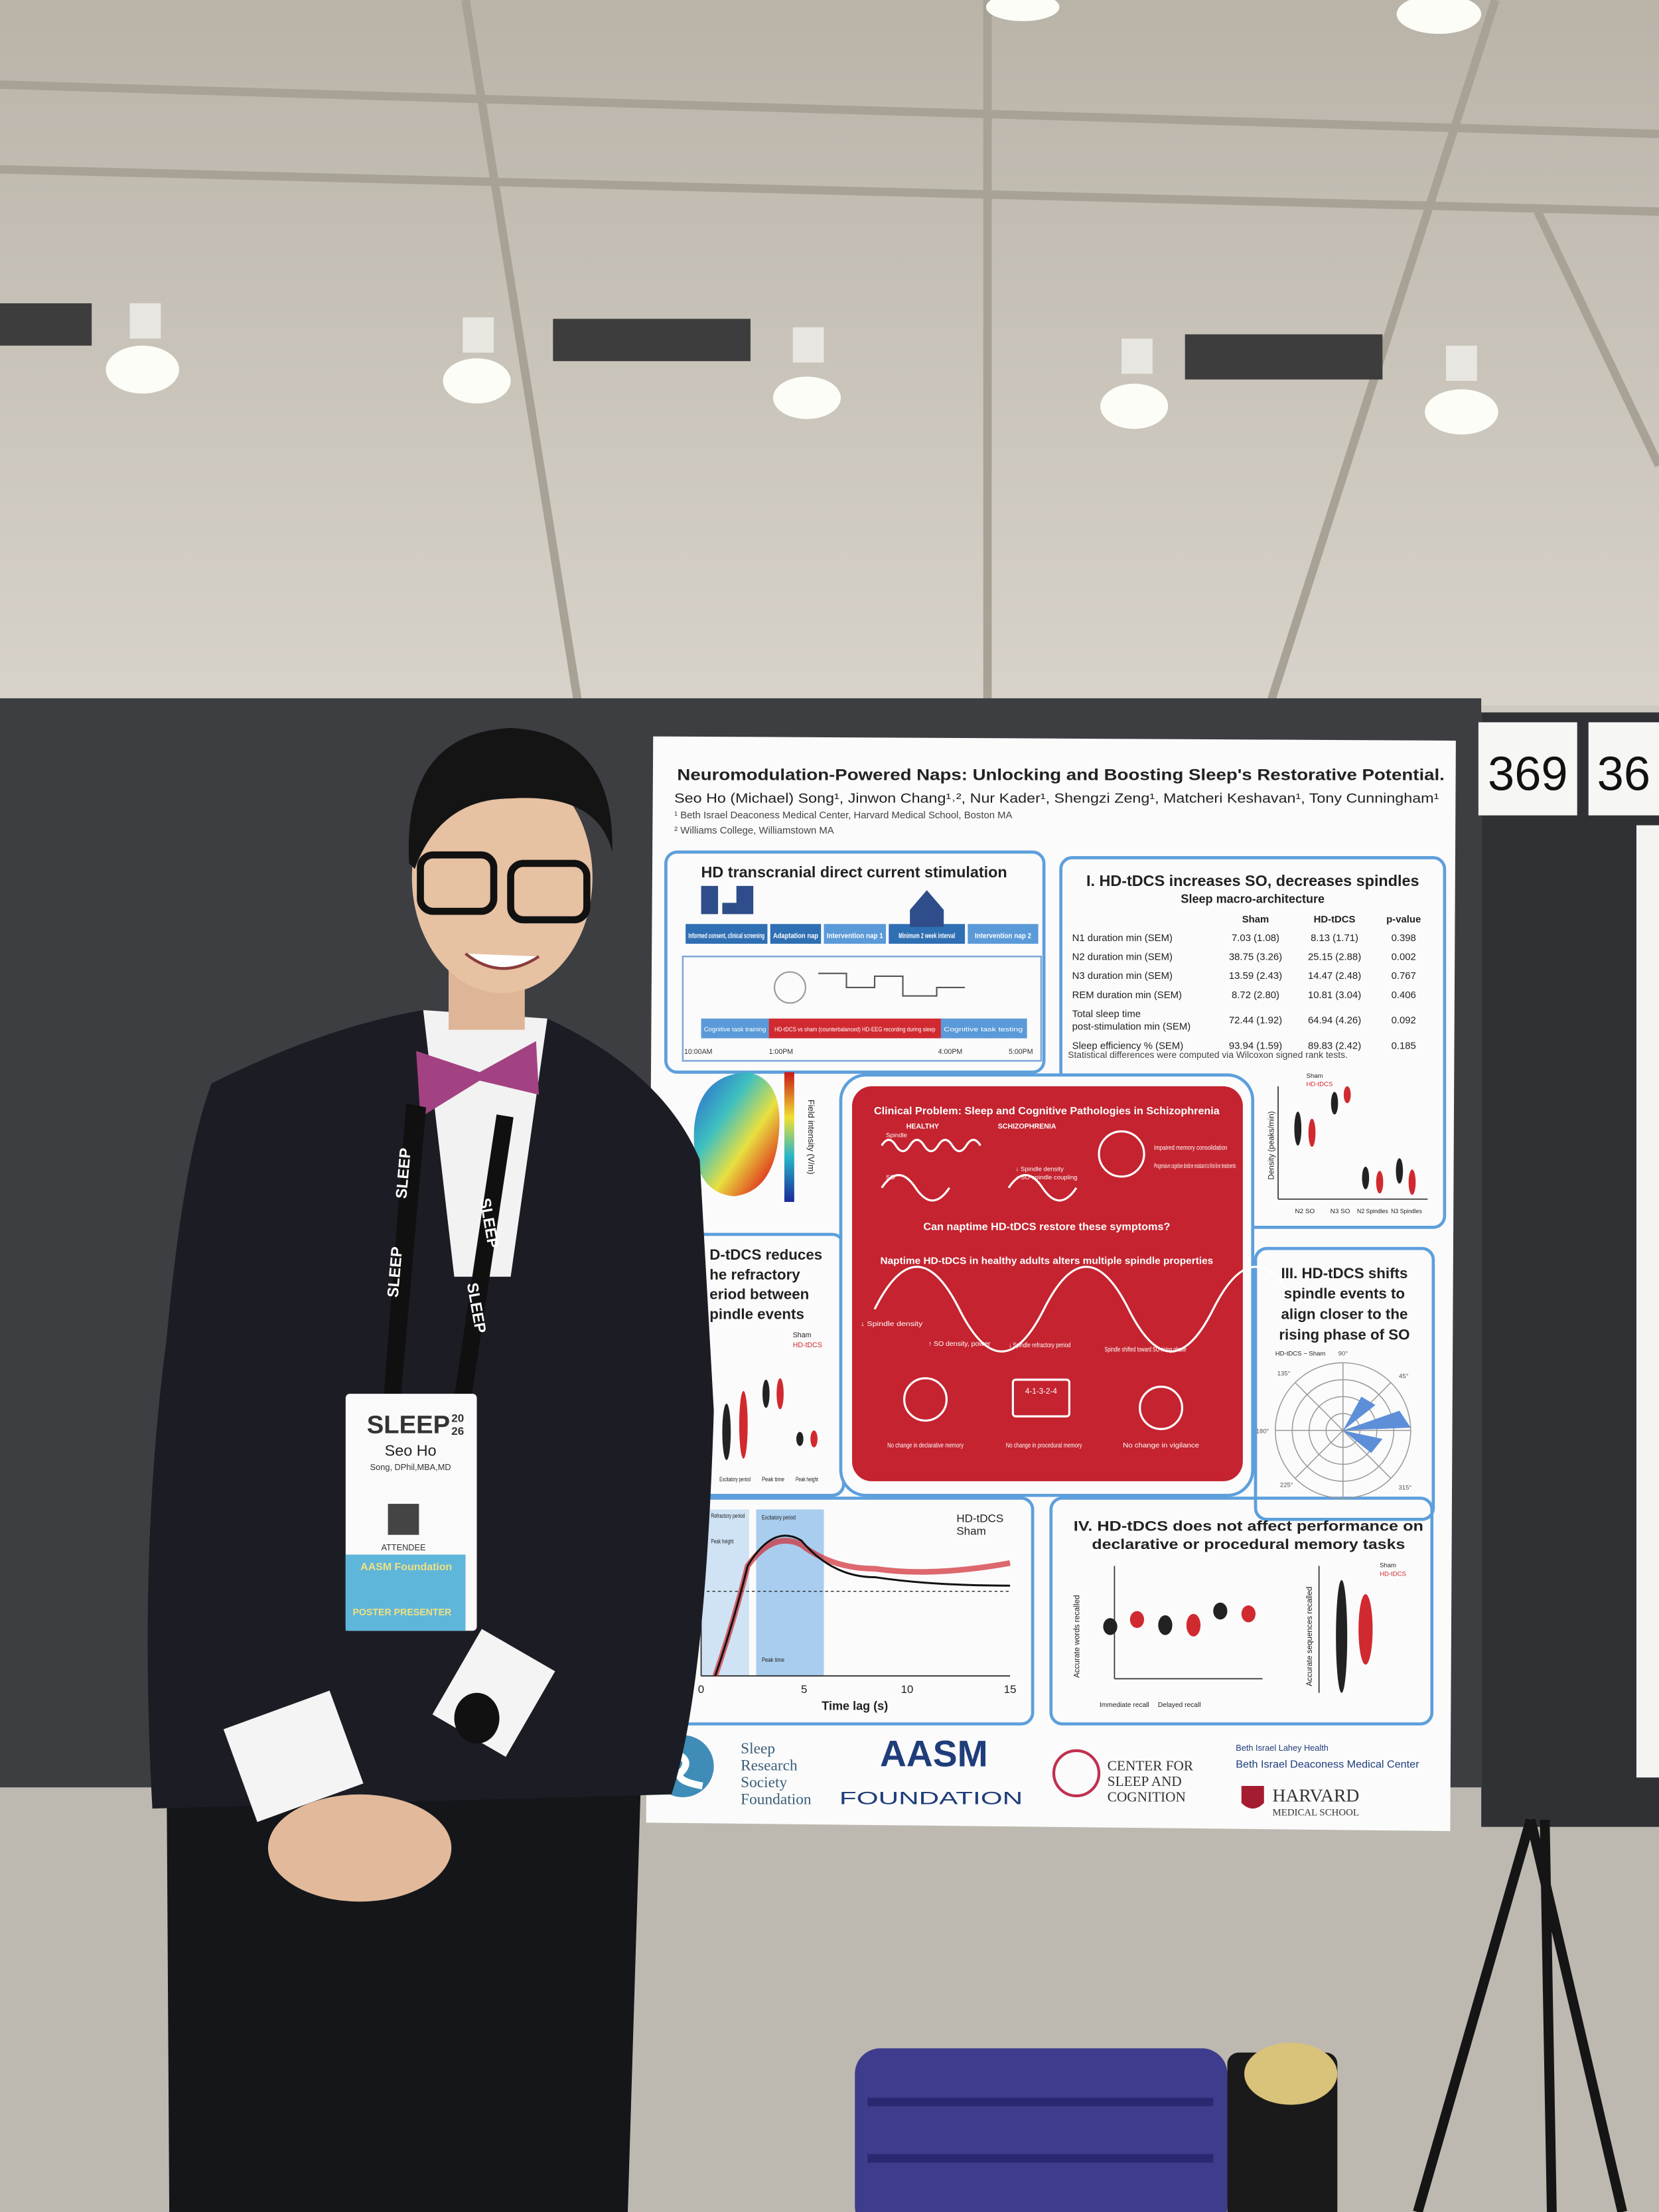 Image resolution: width=1659 pixels, height=2212 pixels. I want to click on srs-logo: Foundation, so click(776, 1800).